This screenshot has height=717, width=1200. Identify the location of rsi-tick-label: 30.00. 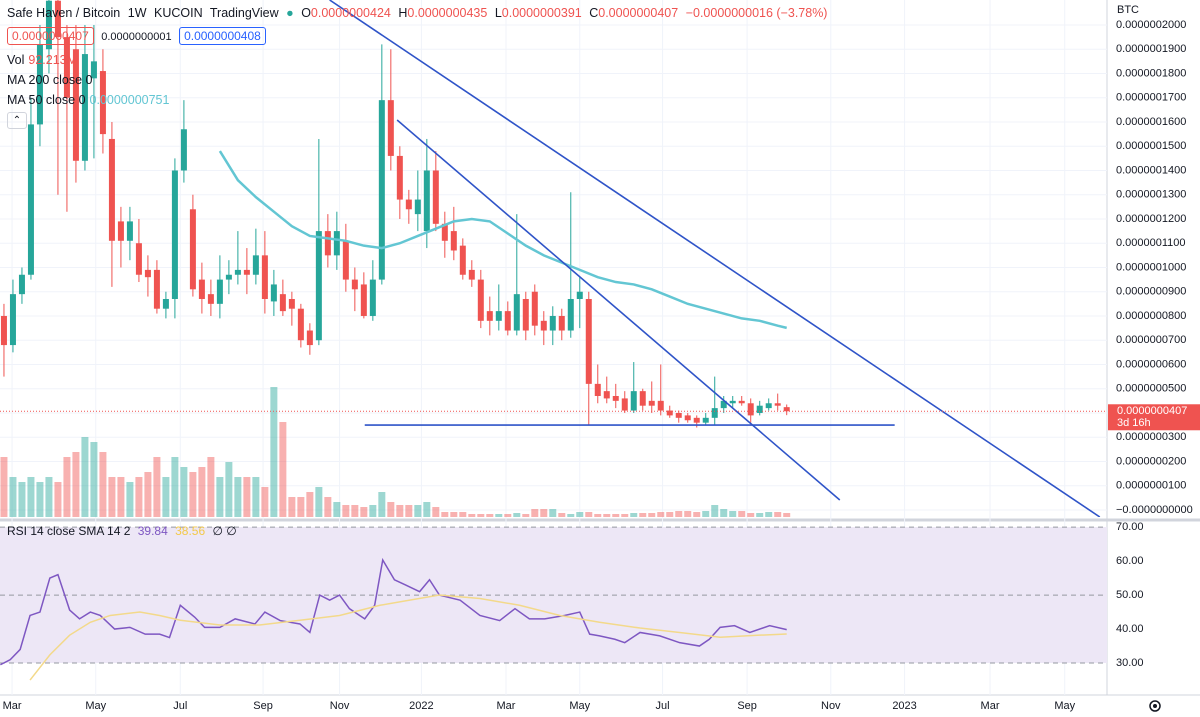
(1130, 663).